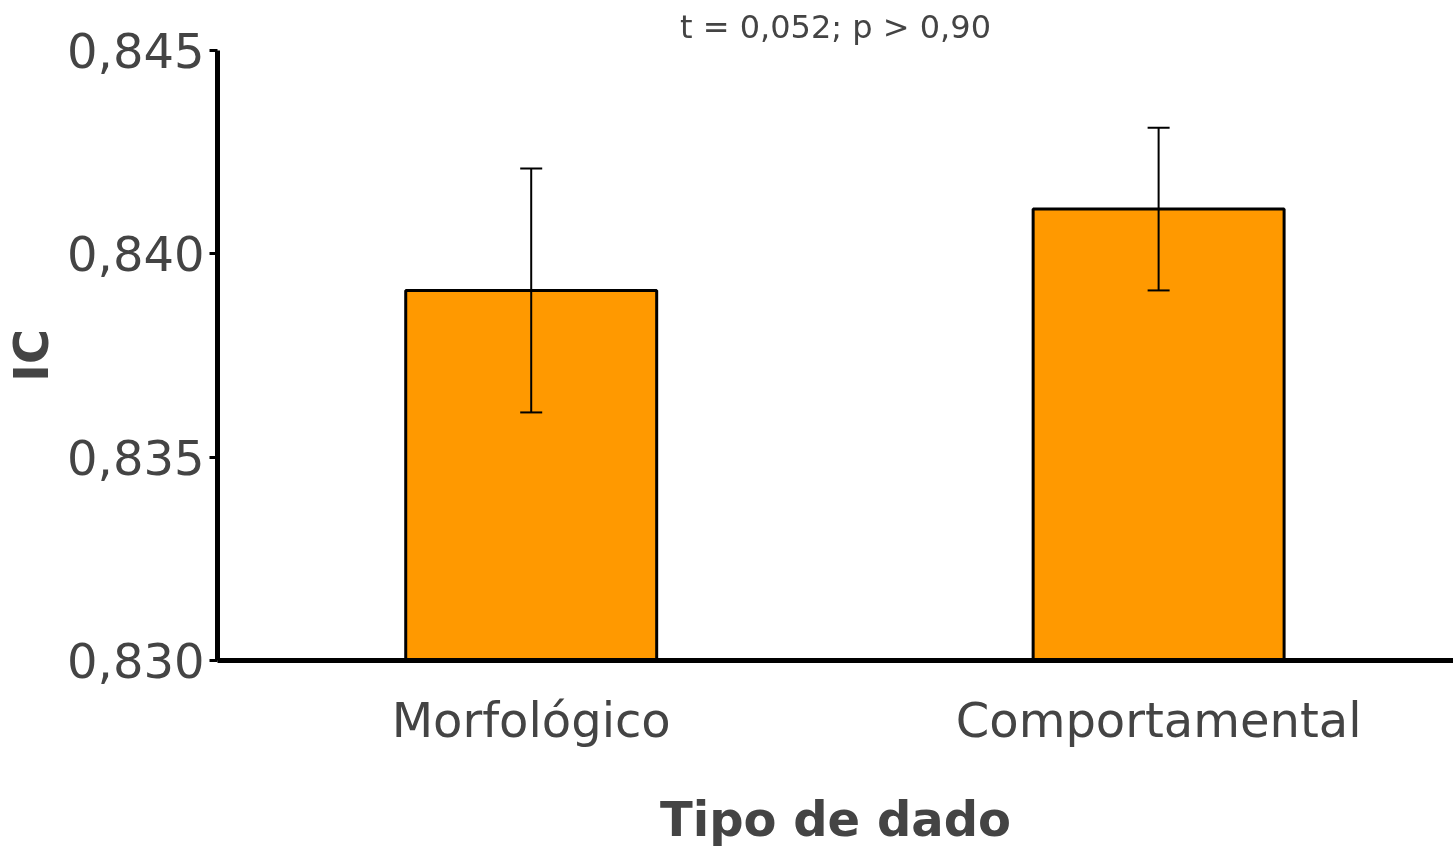 The width and height of the screenshot is (1453, 849). Describe the element at coordinates (136, 661) in the screenshot. I see `y-tick-label: 0,830` at that location.